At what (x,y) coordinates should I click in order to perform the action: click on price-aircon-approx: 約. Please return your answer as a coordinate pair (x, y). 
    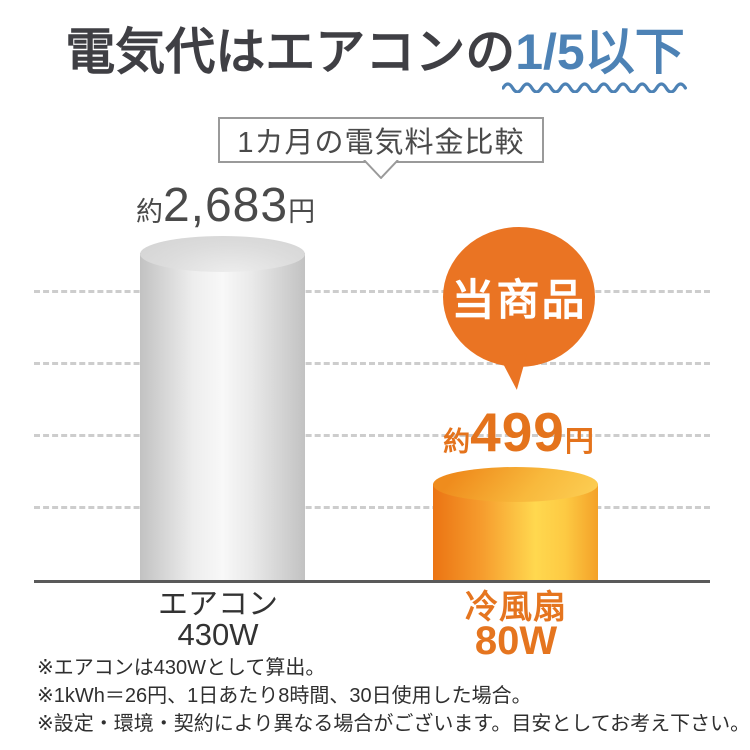
    Looking at the image, I should click on (149, 212).